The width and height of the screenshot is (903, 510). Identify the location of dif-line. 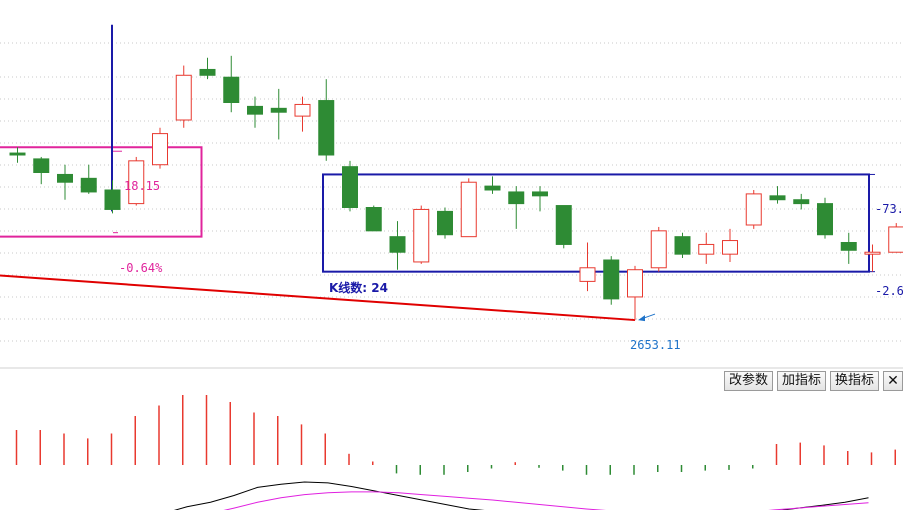
(521, 495).